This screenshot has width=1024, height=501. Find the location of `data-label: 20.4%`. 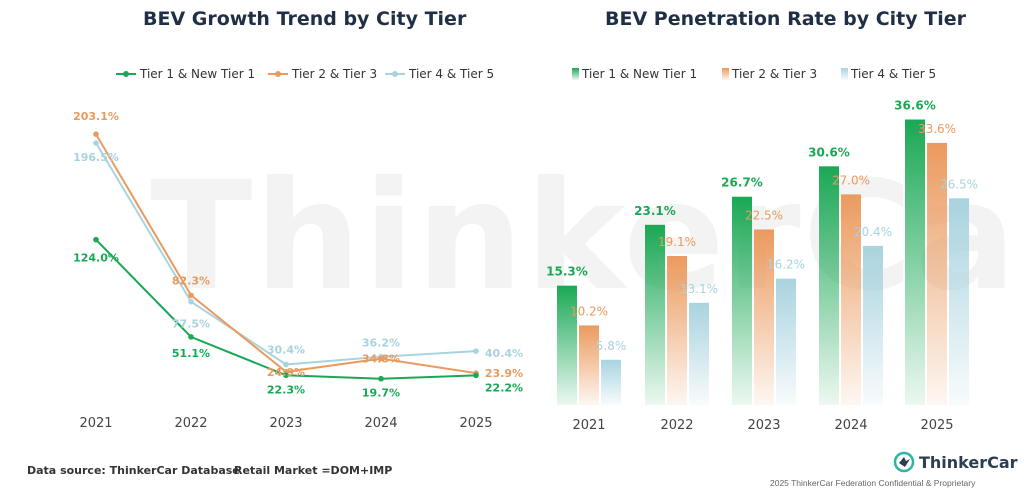

data-label: 20.4% is located at coordinates (873, 232).